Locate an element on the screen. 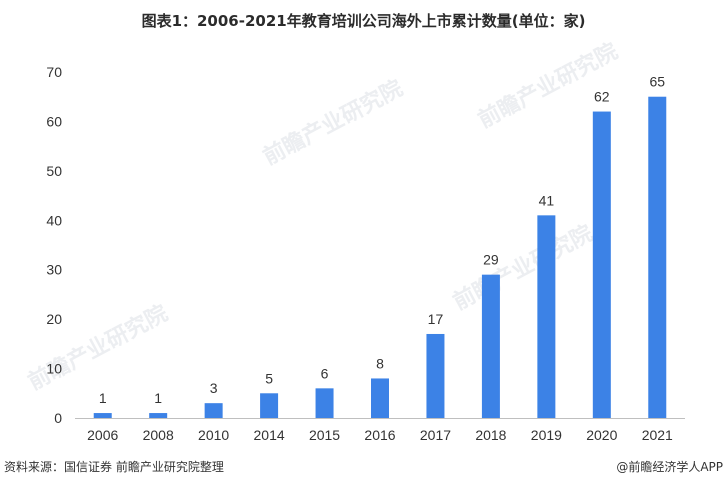 The image size is (727, 486). y-axis: 0 10 20 30 40 50 60 70 is located at coordinates (54, 245).